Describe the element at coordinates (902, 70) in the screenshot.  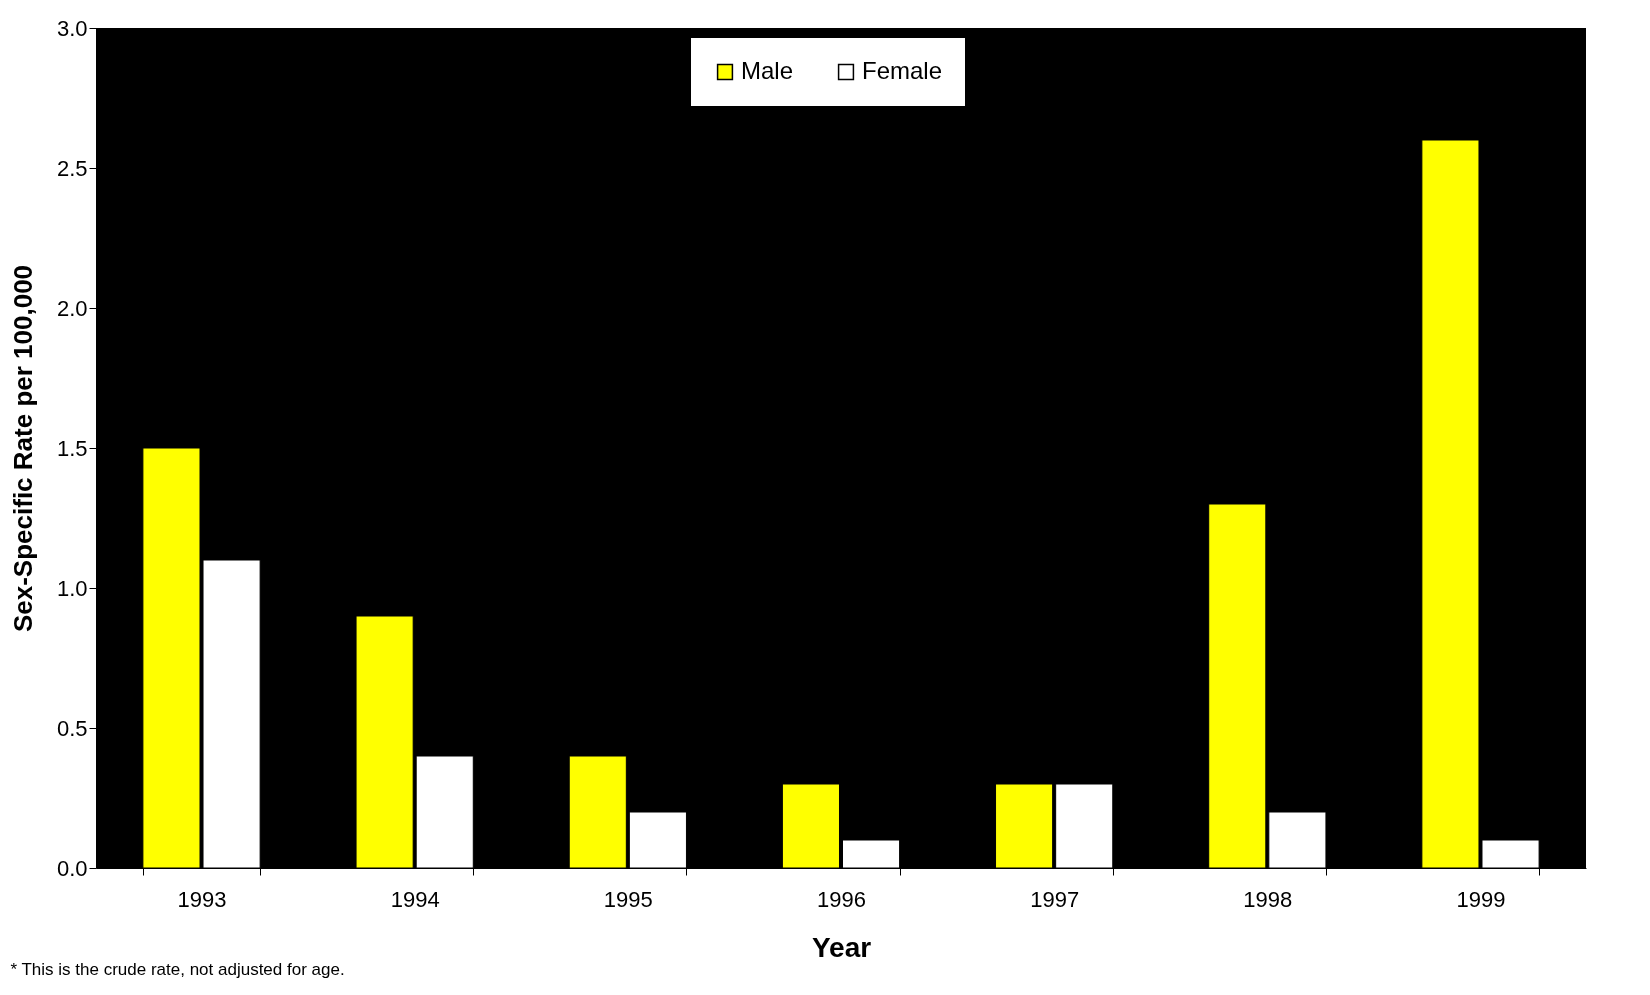
I see `legend-label: Female` at that location.